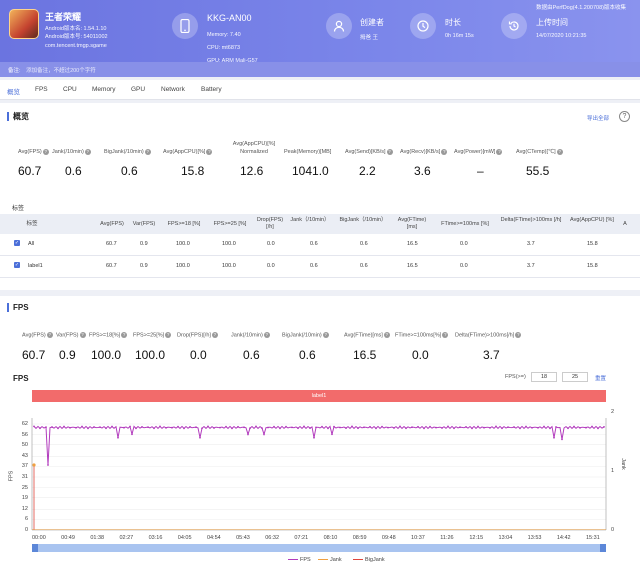 The width and height of the screenshot is (640, 569). Describe the element at coordinates (224, 48) in the screenshot. I see `device-cpu: CPU: mt6873` at that location.